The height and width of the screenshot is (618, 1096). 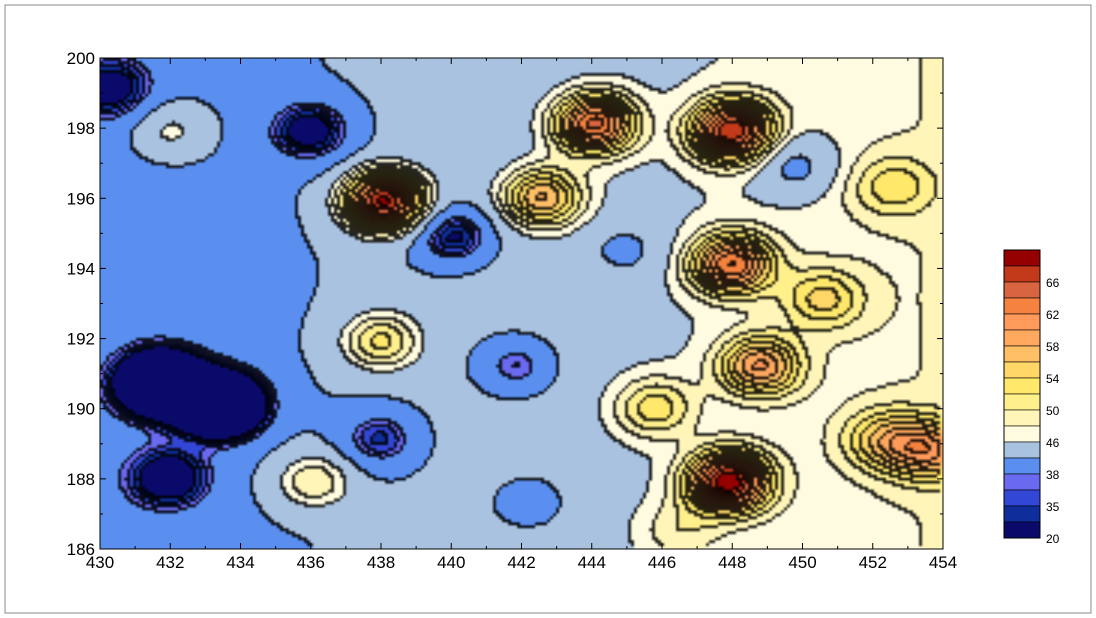 What do you see at coordinates (521, 562) in the screenshot?
I see `x-tick-label: 442` at bounding box center [521, 562].